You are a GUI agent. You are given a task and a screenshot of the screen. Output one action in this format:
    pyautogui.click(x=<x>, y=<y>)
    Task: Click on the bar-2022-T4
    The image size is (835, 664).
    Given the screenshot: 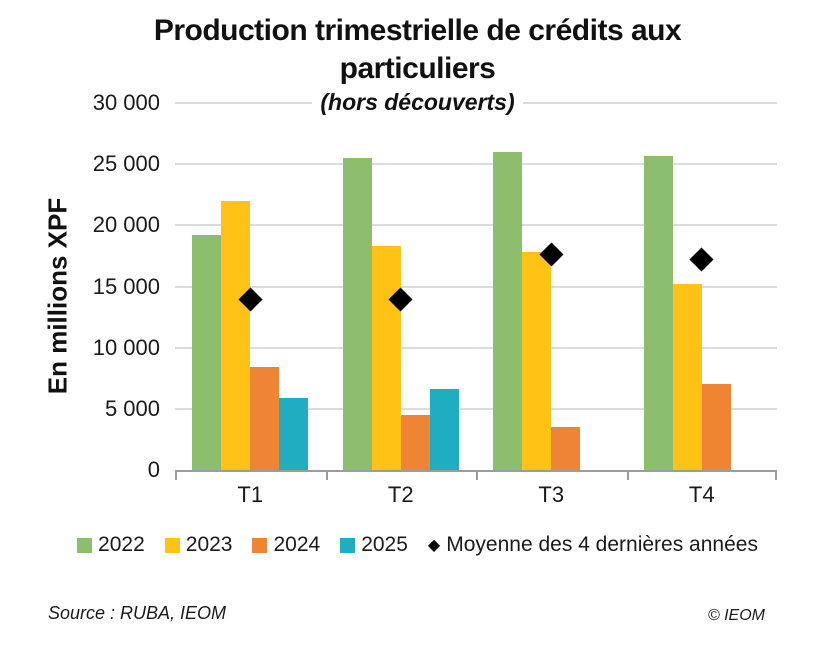 What is the action you would take?
    pyautogui.click(x=658, y=312)
    